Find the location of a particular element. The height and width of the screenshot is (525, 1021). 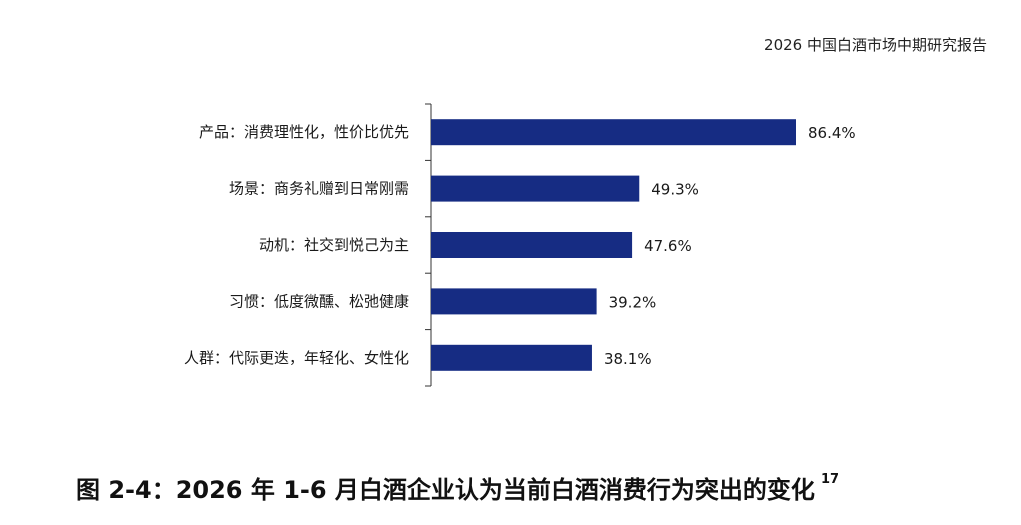

report-header-title: 2026 中国白酒市场中期研究报告 is located at coordinates (875, 45).